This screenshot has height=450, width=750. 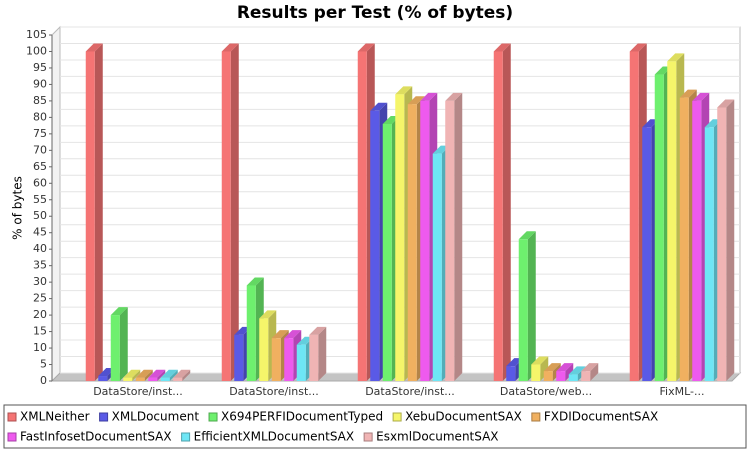 What do you see at coordinates (375, 426) in the screenshot?
I see `legend-box` at bounding box center [375, 426].